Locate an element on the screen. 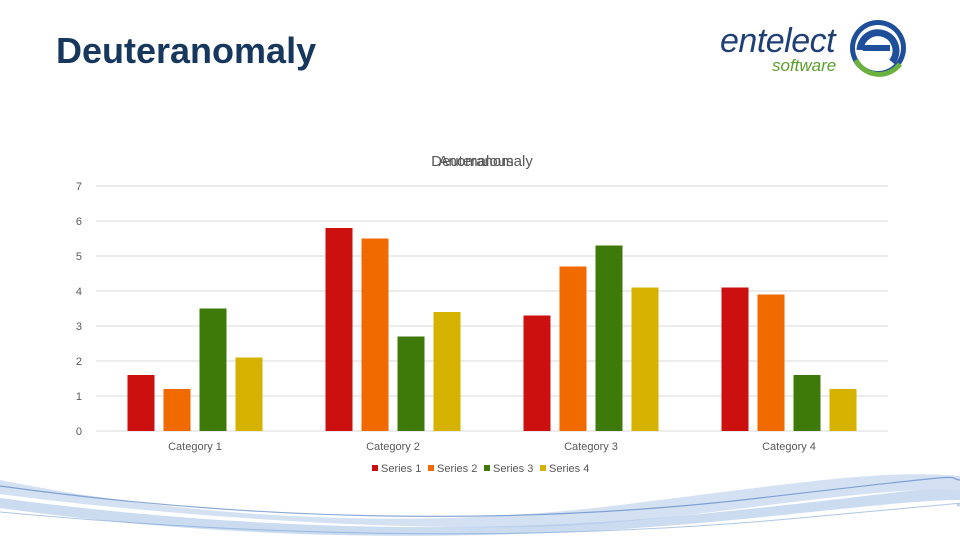 The width and height of the screenshot is (960, 540). x-category-label: Category 2 is located at coordinates (393, 447).